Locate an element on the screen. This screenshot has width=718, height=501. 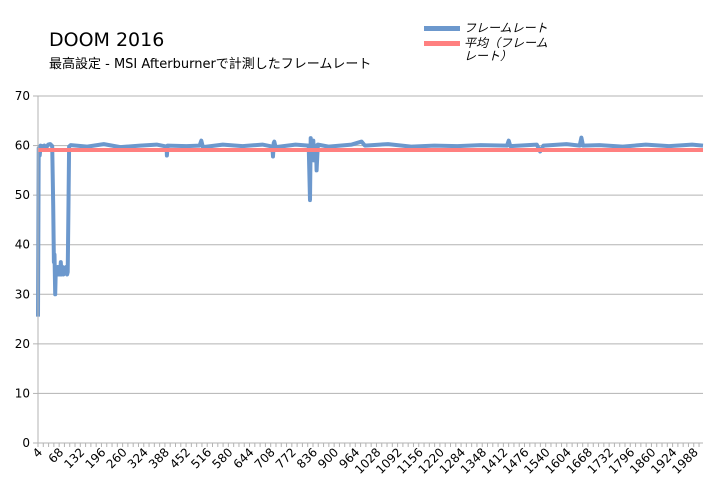
chart-title: DOOM 2016 is located at coordinates (107, 40).